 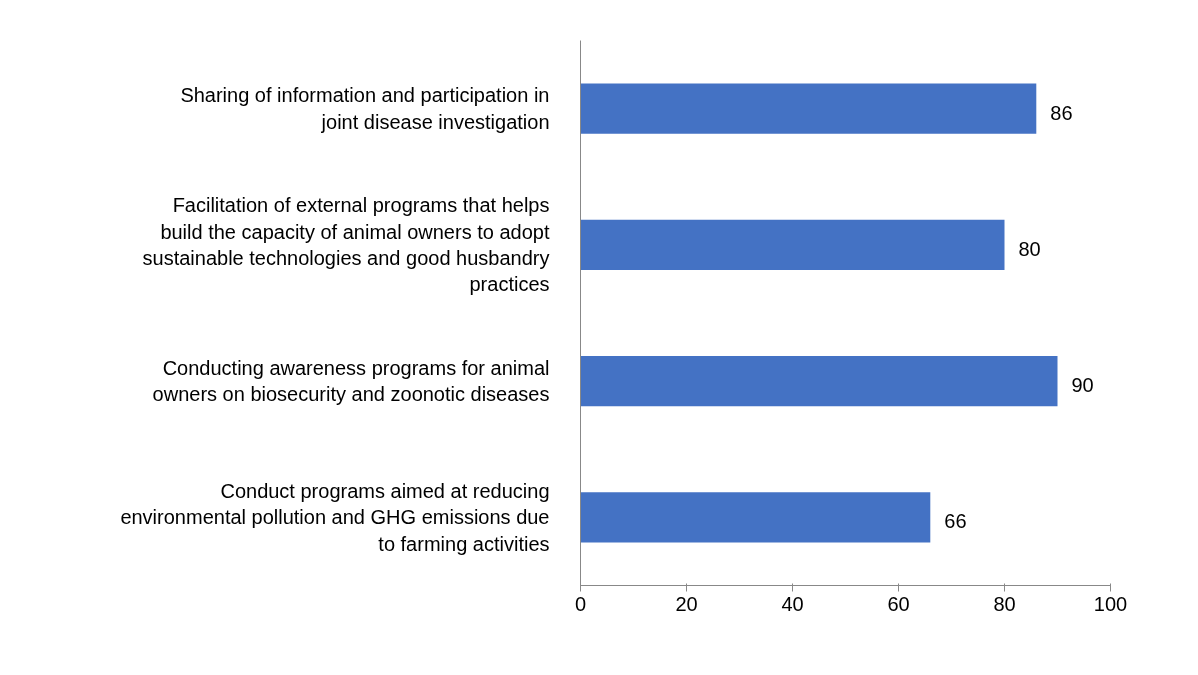 What do you see at coordinates (365, 108) in the screenshot?
I see `y-tick-label: Sharing of information and participation in joint disease investigation` at bounding box center [365, 108].